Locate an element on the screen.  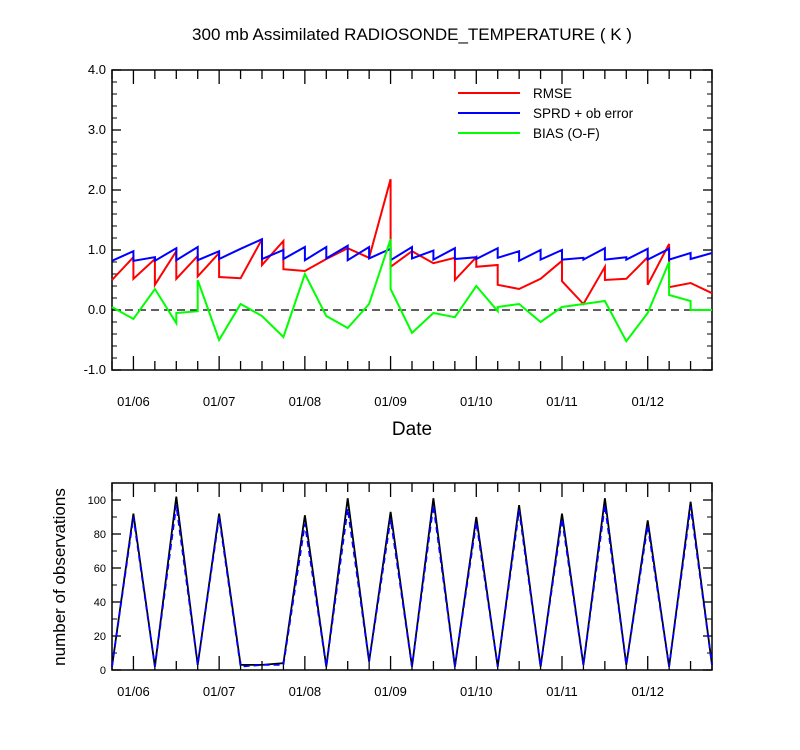
y-tick-label: 100 is located at coordinates (97, 501).